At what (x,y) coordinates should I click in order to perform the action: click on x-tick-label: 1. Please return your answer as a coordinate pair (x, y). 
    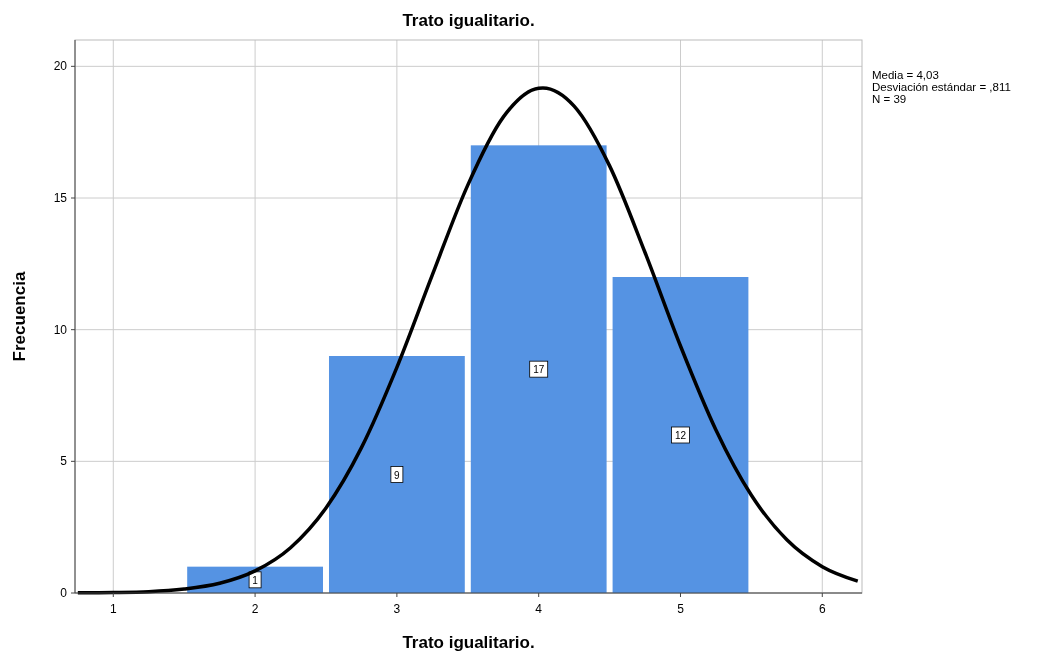
    Looking at the image, I should click on (113, 609).